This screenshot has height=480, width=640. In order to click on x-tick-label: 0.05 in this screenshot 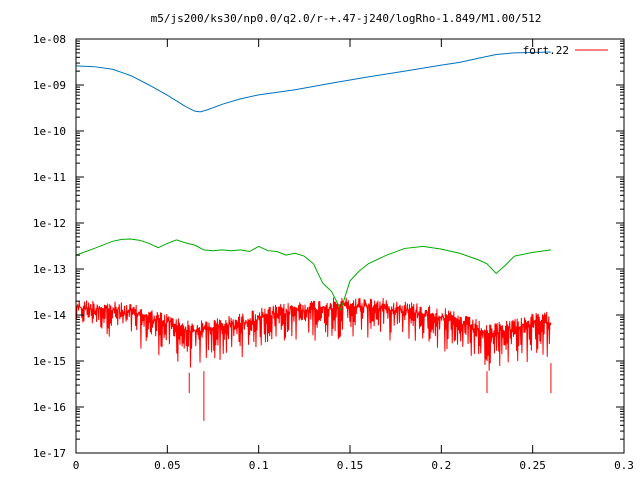, I will do `click(167, 465)`.